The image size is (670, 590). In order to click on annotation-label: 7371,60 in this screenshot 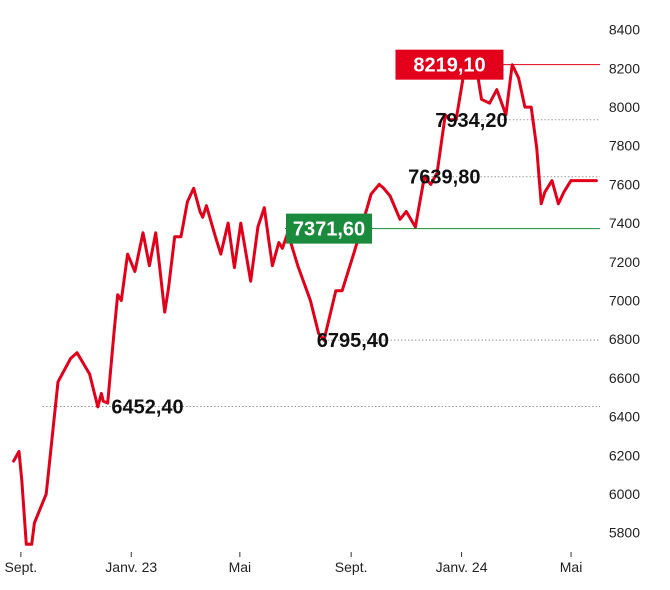, I will do `click(329, 230)`.